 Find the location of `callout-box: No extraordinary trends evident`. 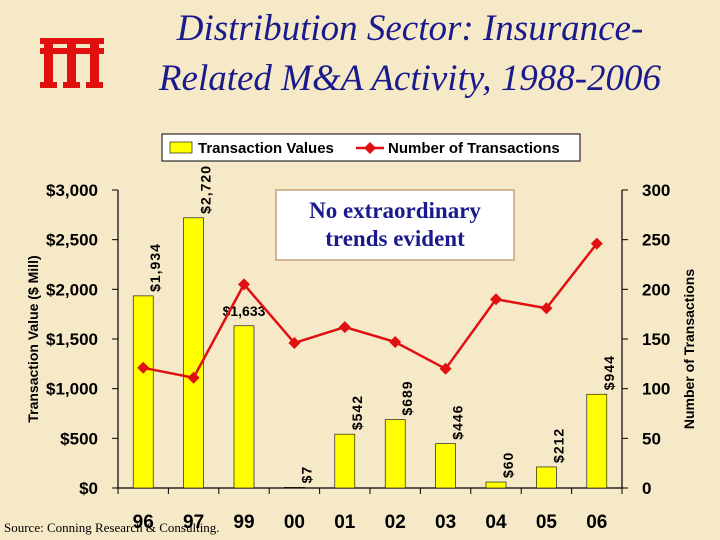

callout-box: No extraordinary trends evident is located at coordinates (395, 225).